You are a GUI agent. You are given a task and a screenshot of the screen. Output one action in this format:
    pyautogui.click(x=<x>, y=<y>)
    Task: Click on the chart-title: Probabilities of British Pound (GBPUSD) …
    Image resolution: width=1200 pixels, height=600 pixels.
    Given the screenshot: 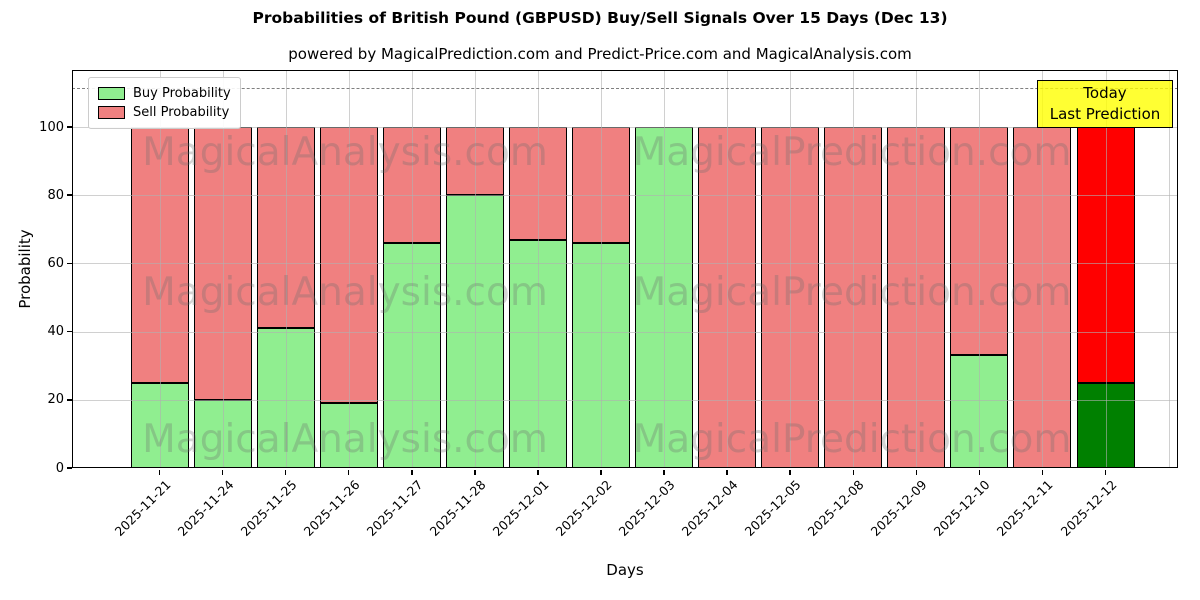 What is the action you would take?
    pyautogui.click(x=600, y=18)
    